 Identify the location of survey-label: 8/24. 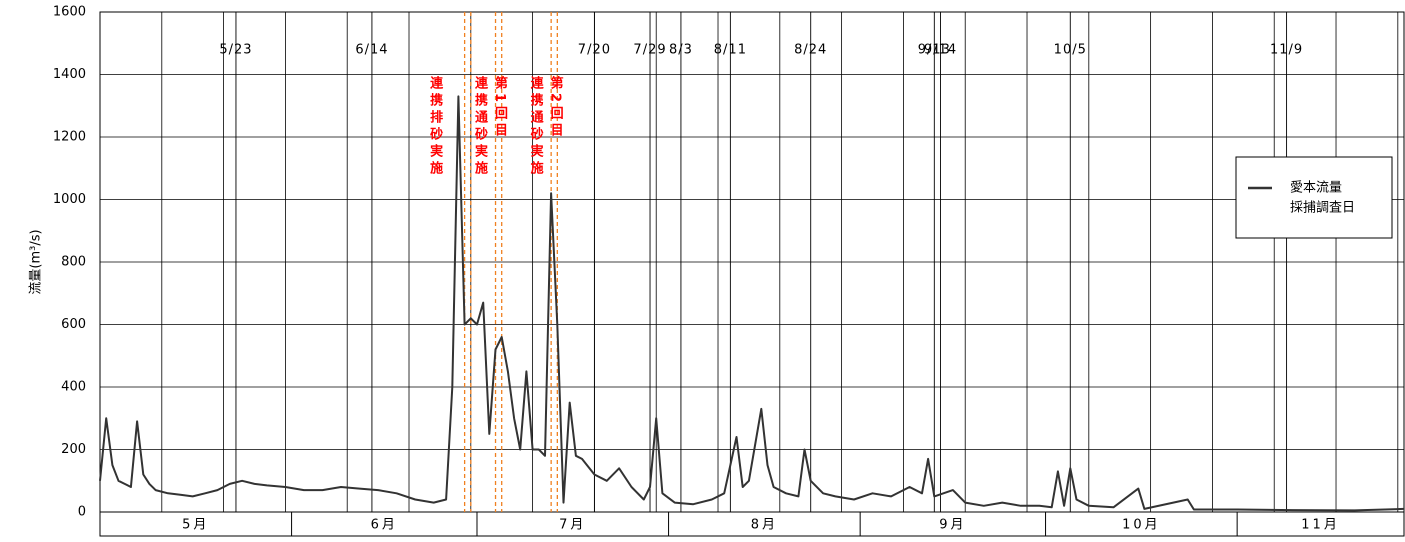
(810, 50).